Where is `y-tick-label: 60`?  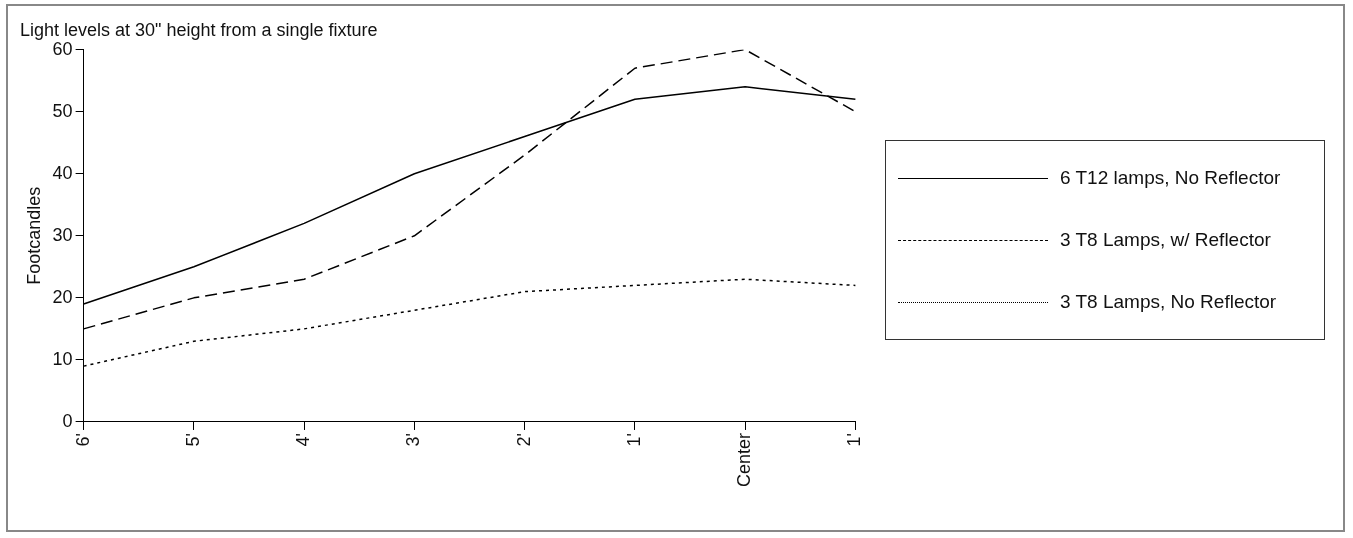
y-tick-label: 60 is located at coordinates (62, 48).